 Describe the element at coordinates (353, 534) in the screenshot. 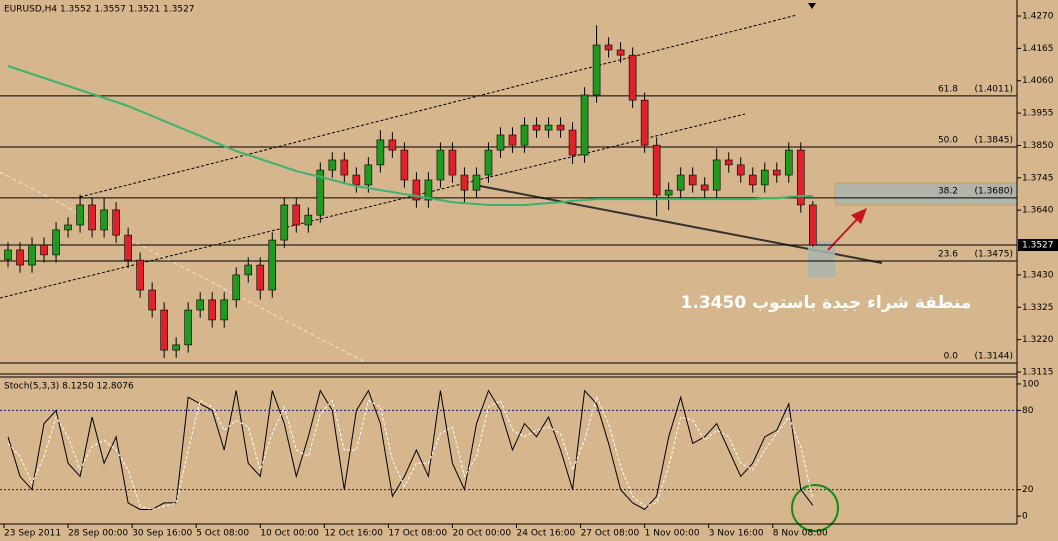

I see `x-tick-label: 12 Oct 16:00` at that location.